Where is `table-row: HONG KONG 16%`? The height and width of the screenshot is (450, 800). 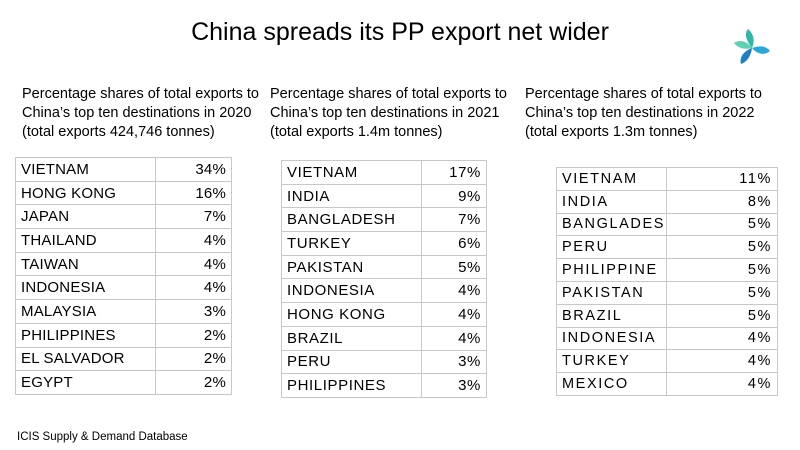 table-row: HONG KONG 16% is located at coordinates (123, 193).